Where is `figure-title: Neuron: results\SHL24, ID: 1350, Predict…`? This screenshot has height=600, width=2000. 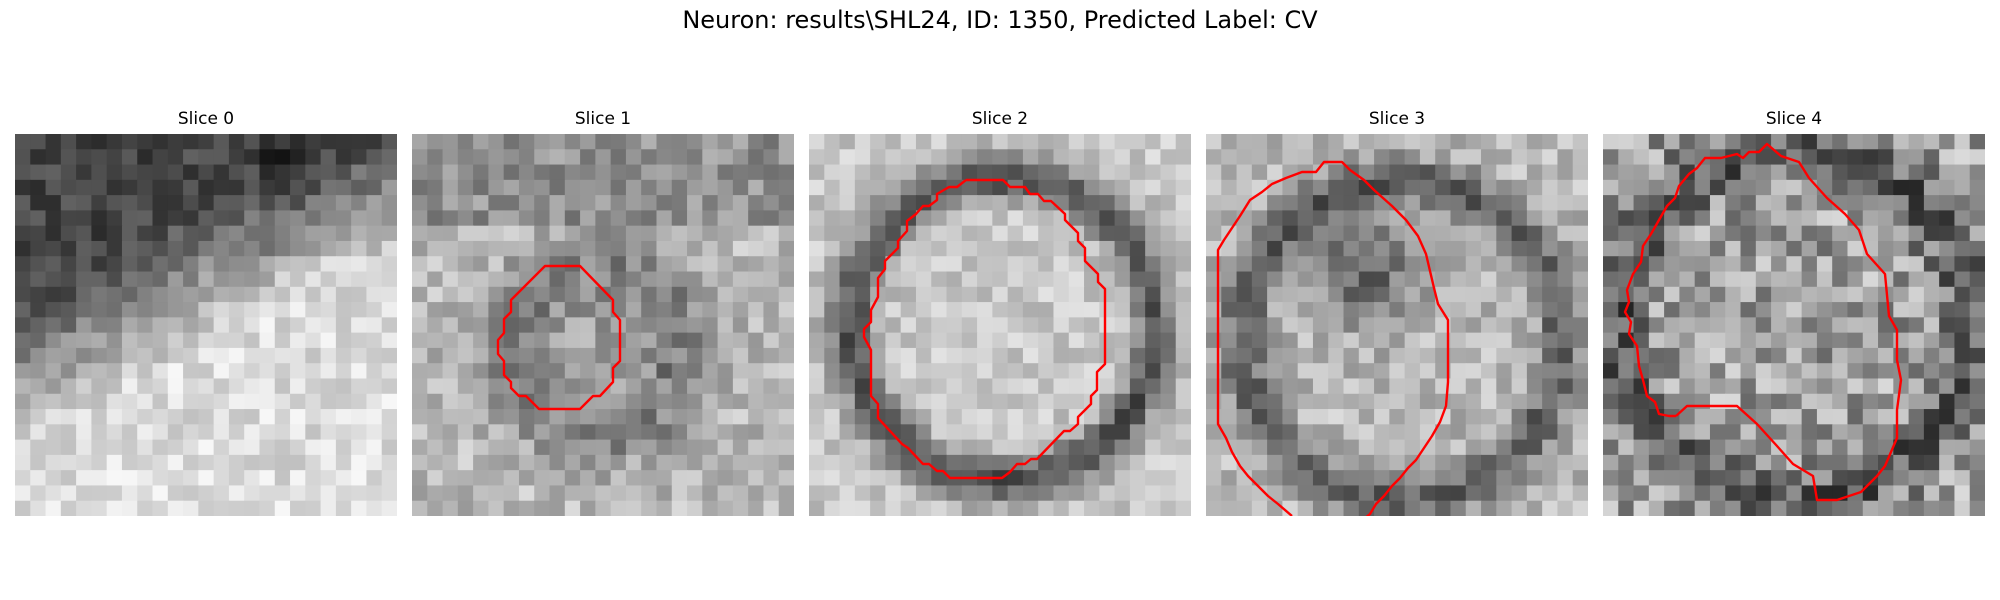 figure-title: Neuron: results\SHL24, ID: 1350, Predict… is located at coordinates (1000, 20).